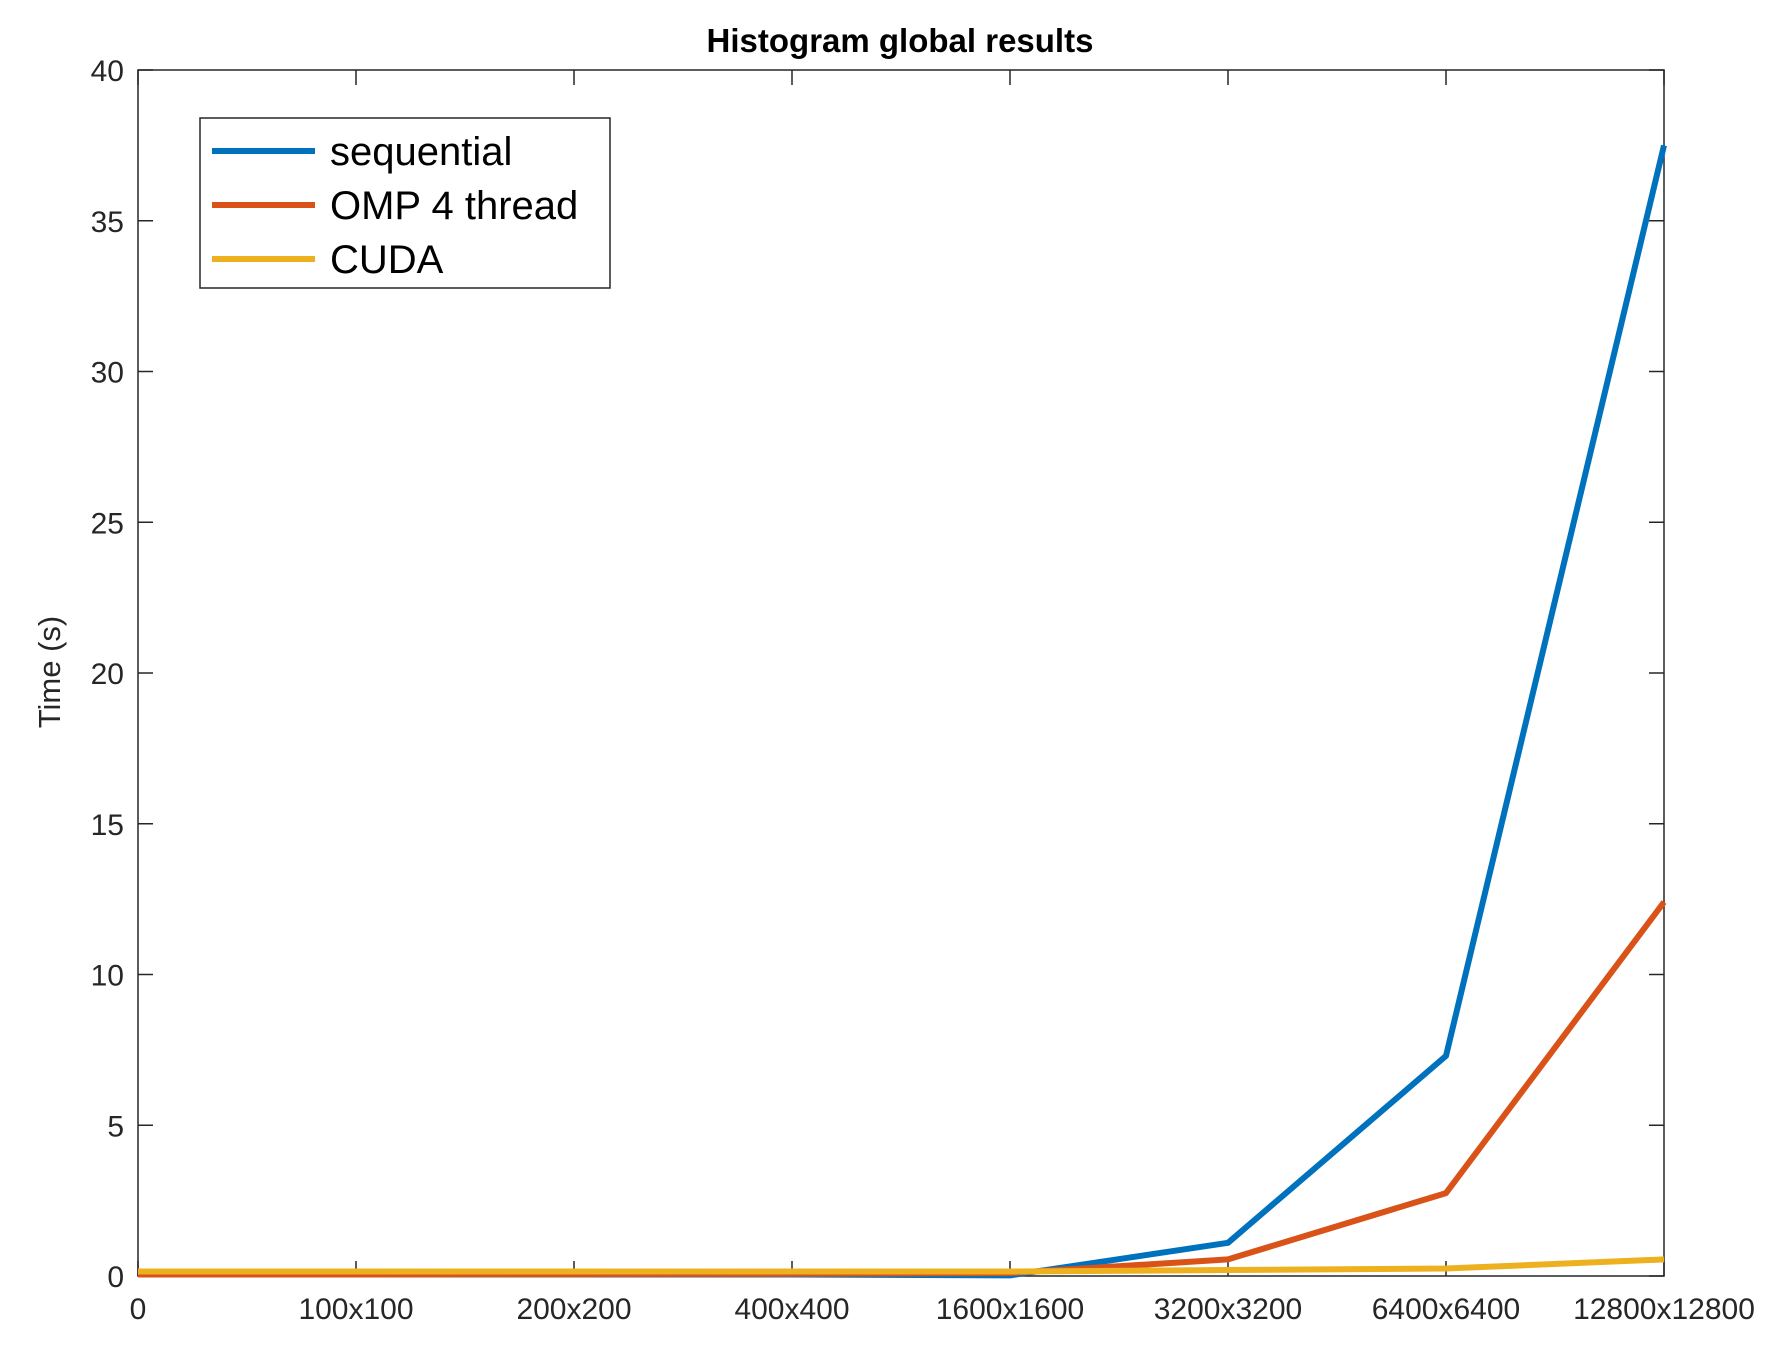 Image resolution: width=1780 pixels, height=1350 pixels. I want to click on y-tick-label: 20, so click(107, 674).